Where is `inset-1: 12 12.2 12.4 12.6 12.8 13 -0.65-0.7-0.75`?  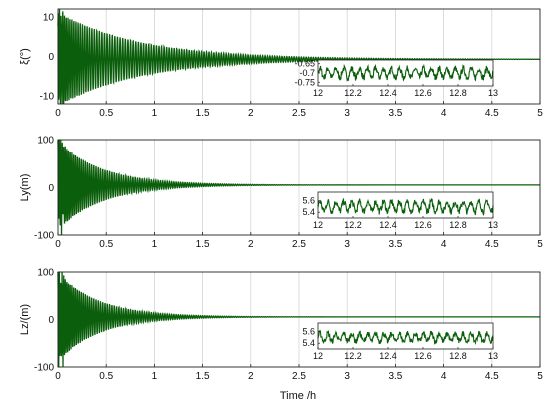
inset-1: 12 12.2 12.4 12.6 12.8 13 -0.65-0.7-0.75 is located at coordinates (396, 78).